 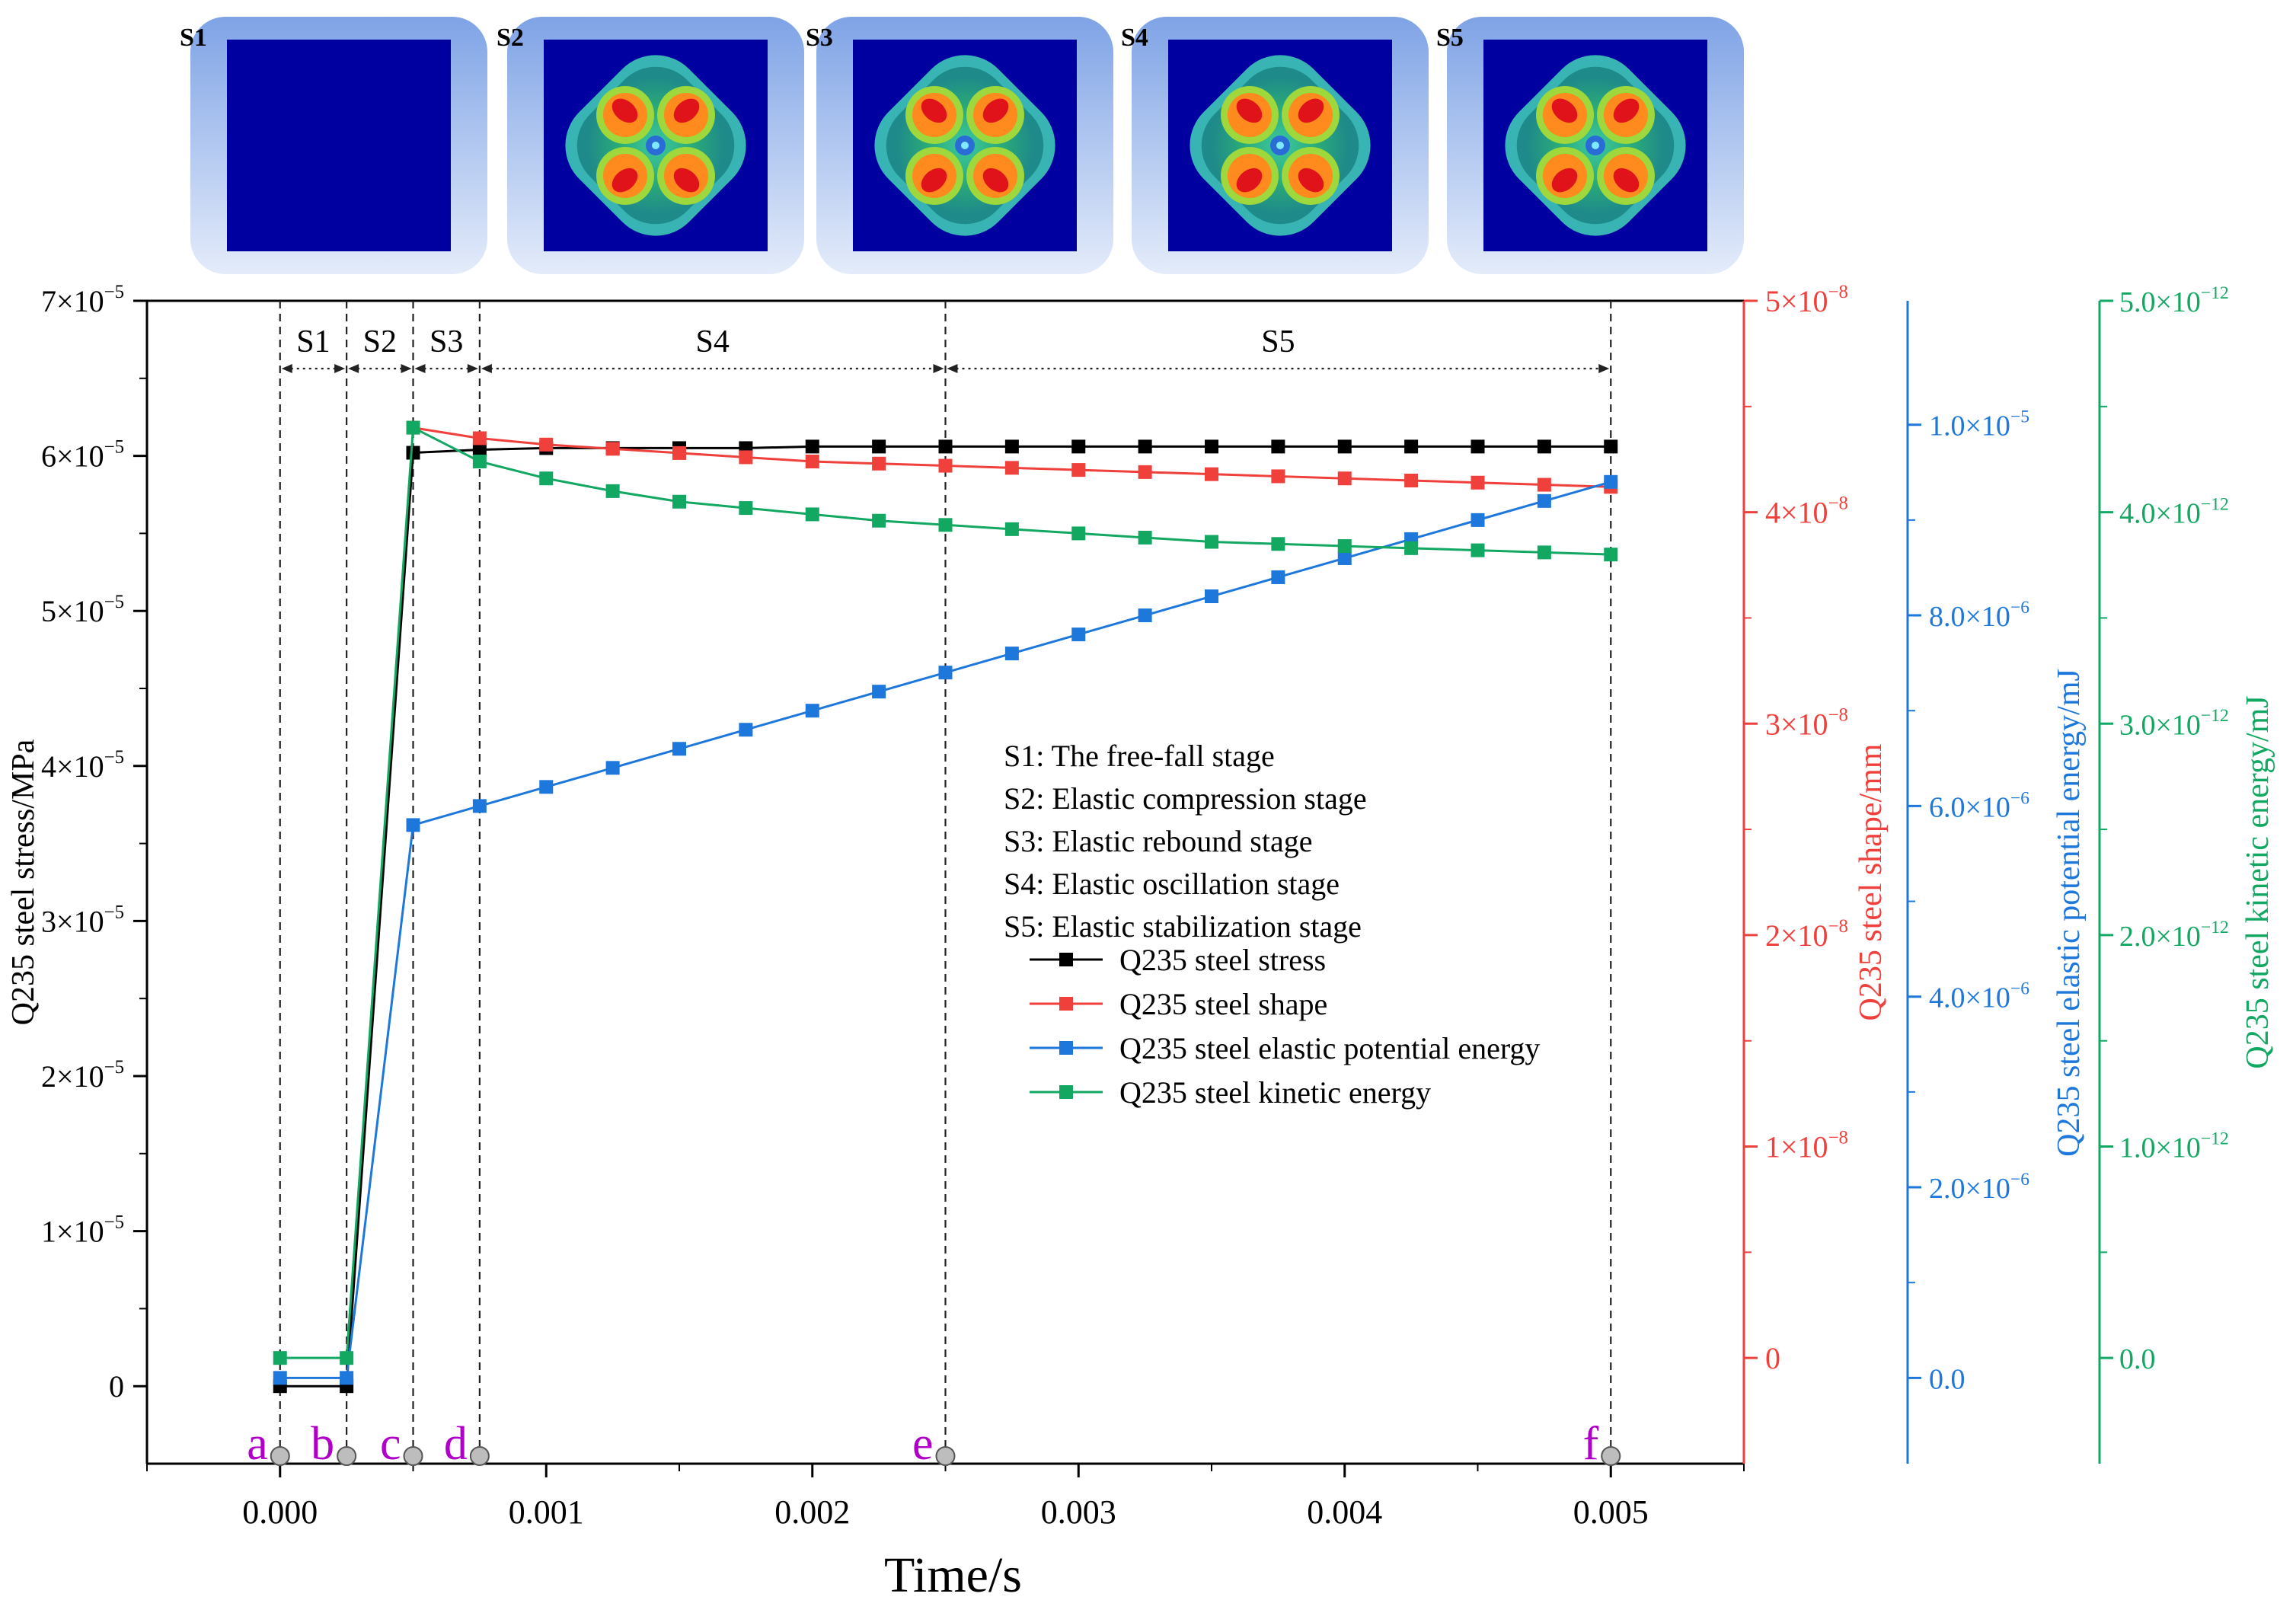 What do you see at coordinates (1329, 1048) in the screenshot?
I see `legend-label: Q235 steel elastic potential energy` at bounding box center [1329, 1048].